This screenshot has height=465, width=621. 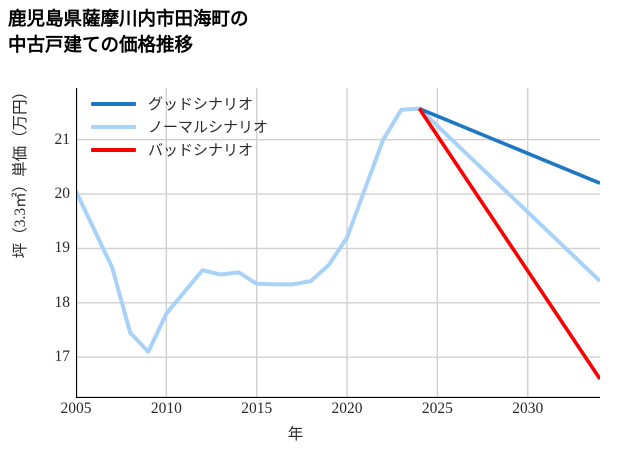 What do you see at coordinates (437, 408) in the screenshot?
I see `x-tick-label: 2025` at bounding box center [437, 408].